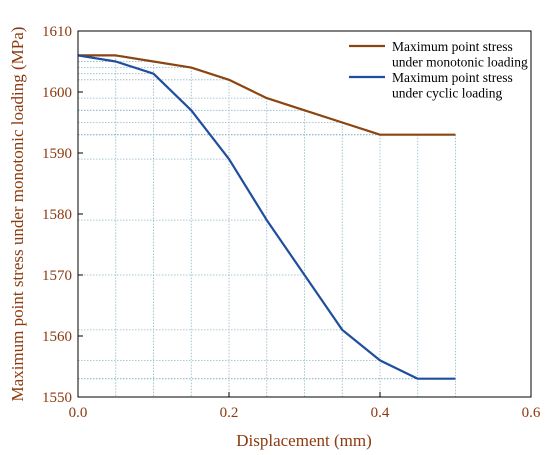 Image resolution: width=550 pixels, height=455 pixels. Describe the element at coordinates (447, 93) in the screenshot. I see `legend-label: under cyclic loading` at that location.